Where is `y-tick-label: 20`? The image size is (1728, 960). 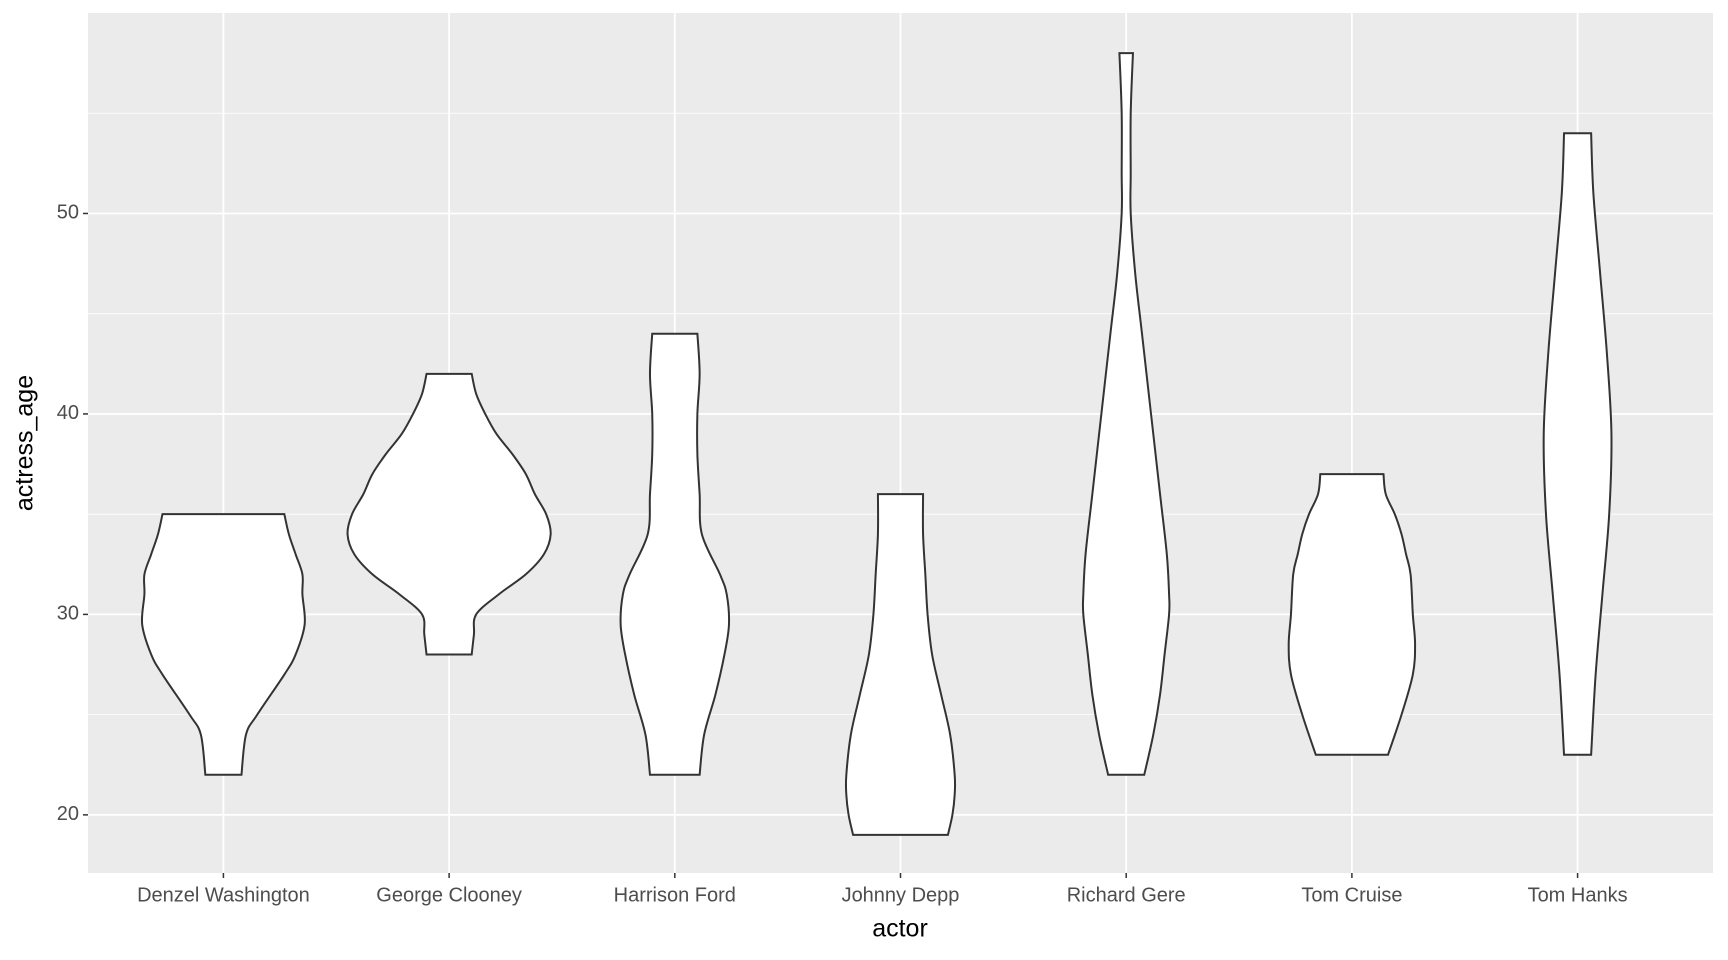 y-tick-label: 20 is located at coordinates (68, 814).